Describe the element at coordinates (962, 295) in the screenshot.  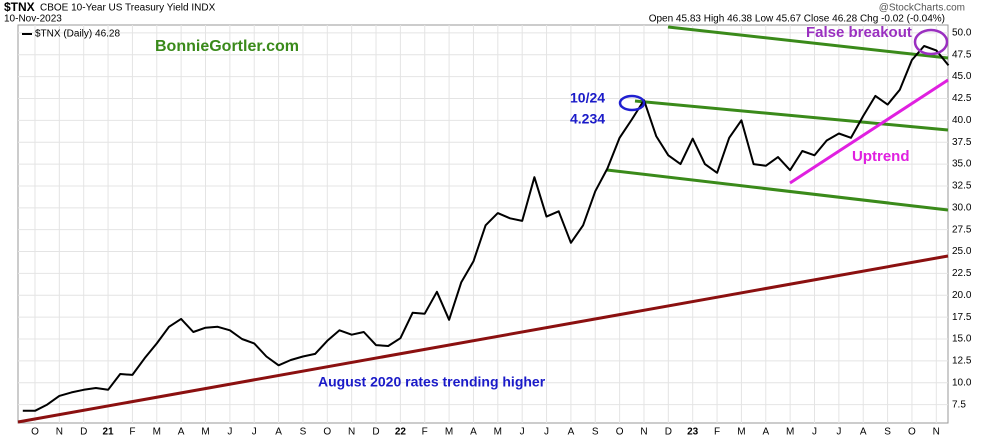
I see `y-tick-label: 20.0` at that location.